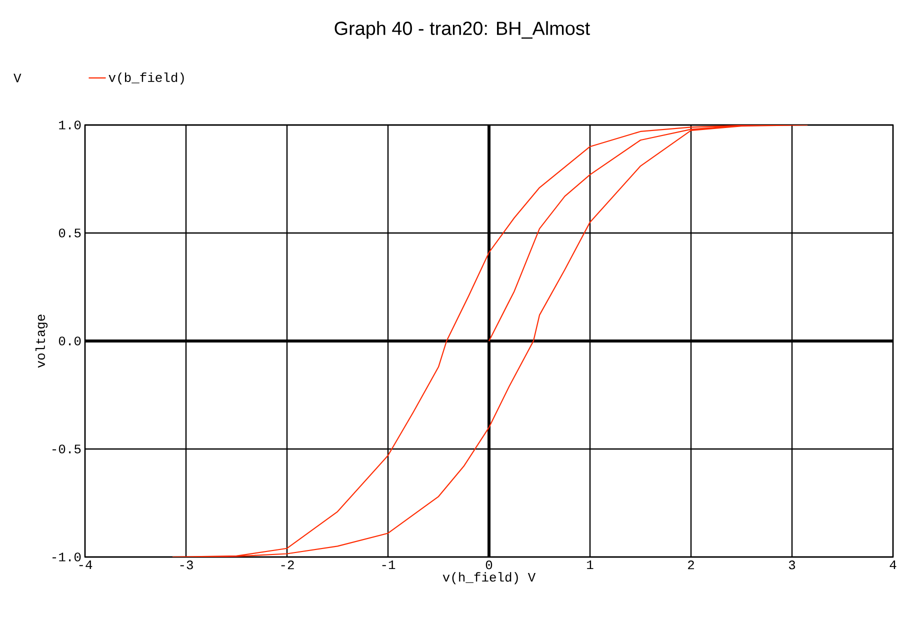 Image resolution: width=917 pixels, height=620 pixels. Describe the element at coordinates (18, 78) in the screenshot. I see `text: V` at that location.